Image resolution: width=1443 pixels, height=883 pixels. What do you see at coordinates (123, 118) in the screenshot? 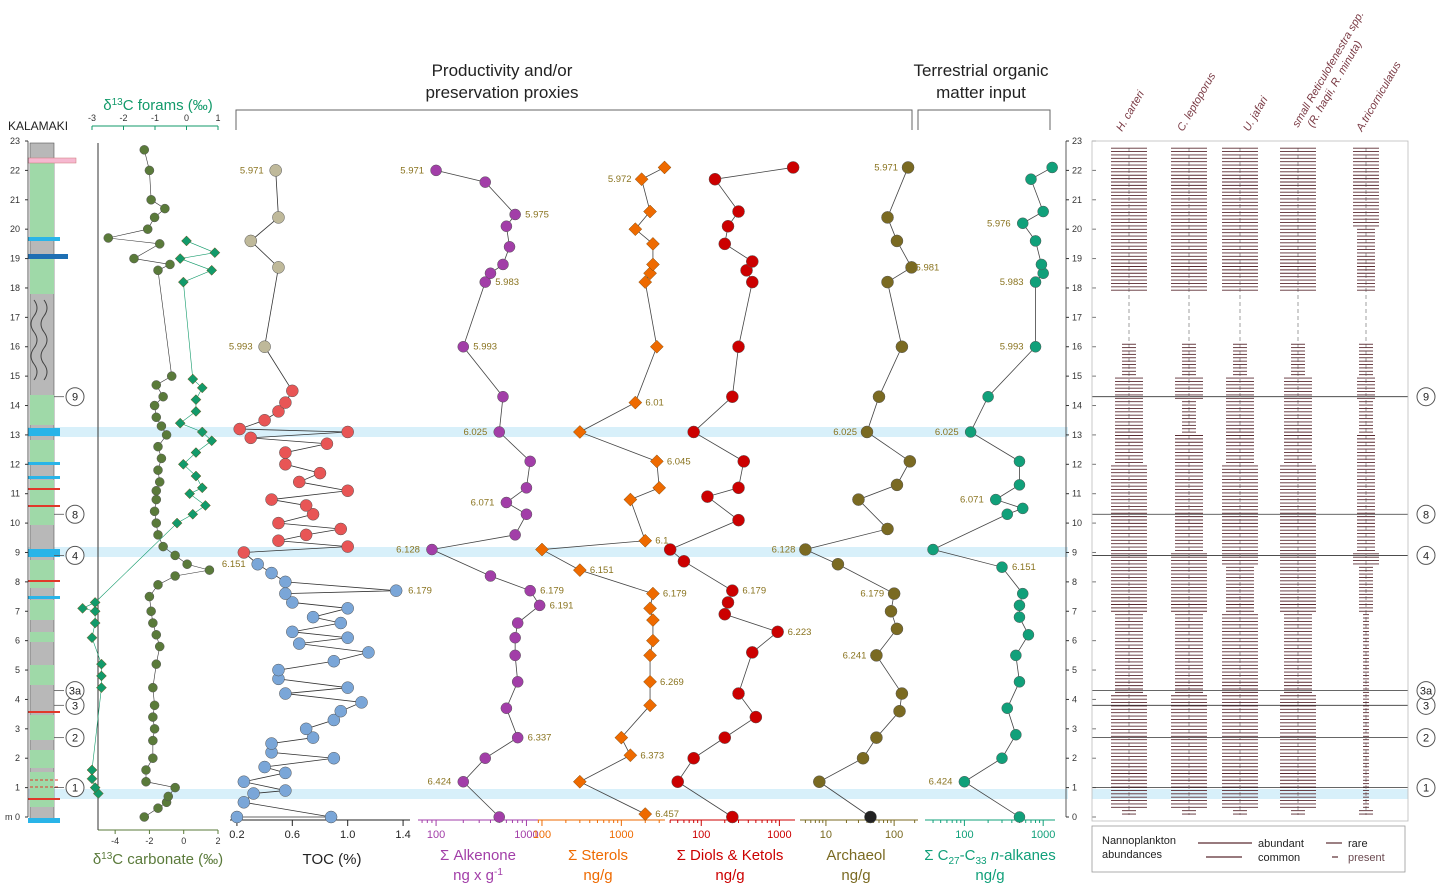
I see `forams-tick-label: -2` at bounding box center [123, 118].